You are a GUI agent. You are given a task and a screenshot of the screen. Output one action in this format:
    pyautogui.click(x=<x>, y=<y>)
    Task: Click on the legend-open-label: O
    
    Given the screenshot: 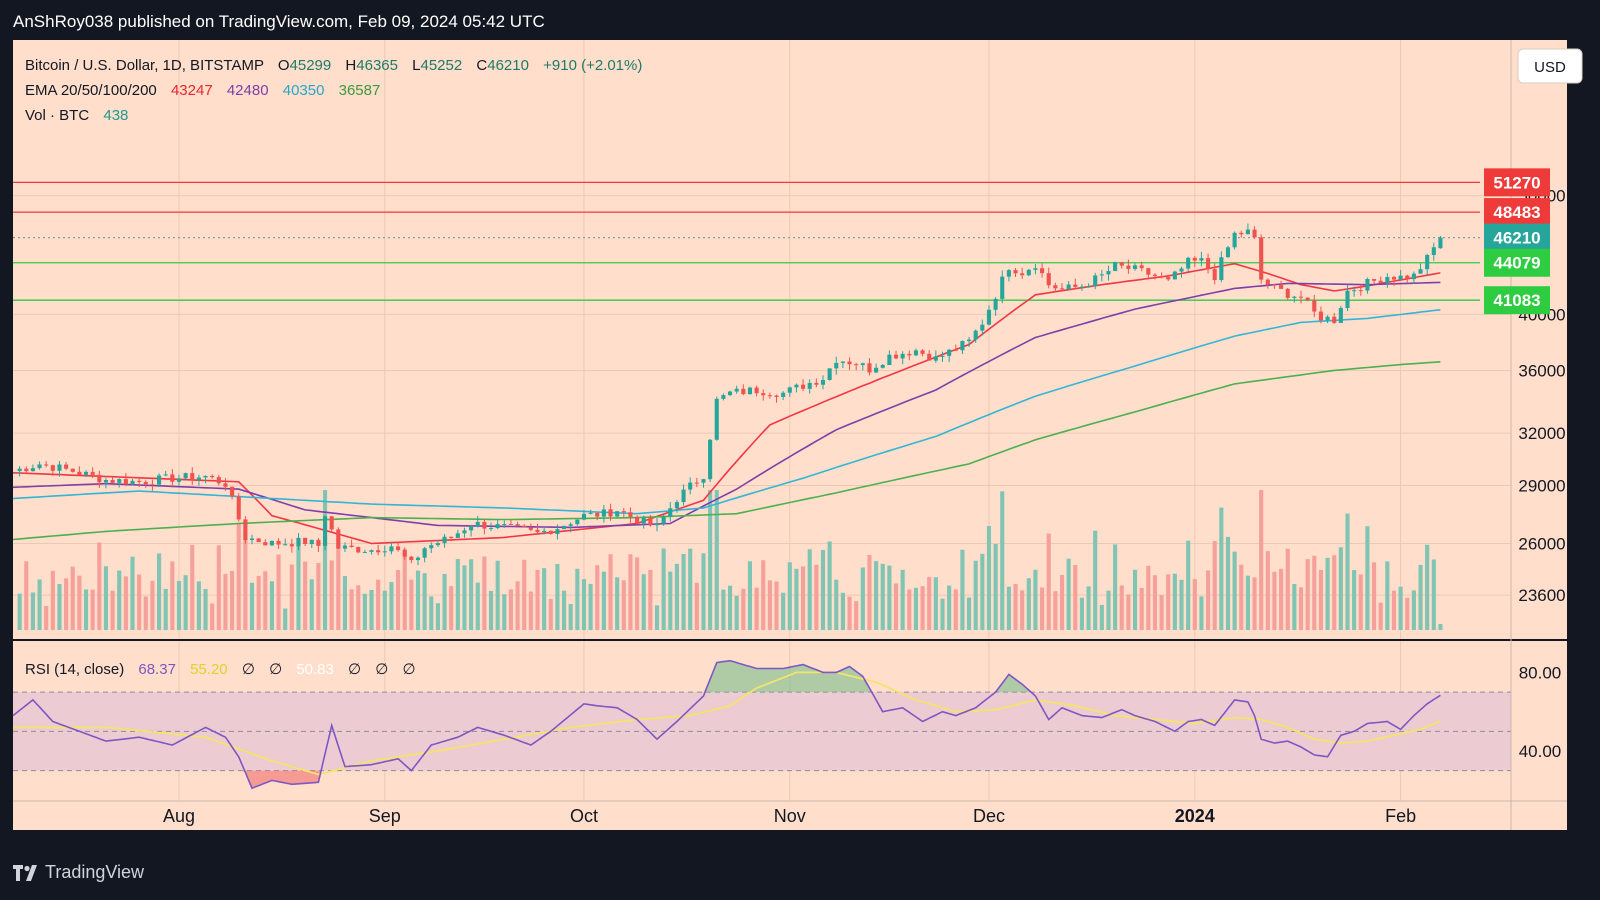 What is the action you would take?
    pyautogui.click(x=284, y=65)
    